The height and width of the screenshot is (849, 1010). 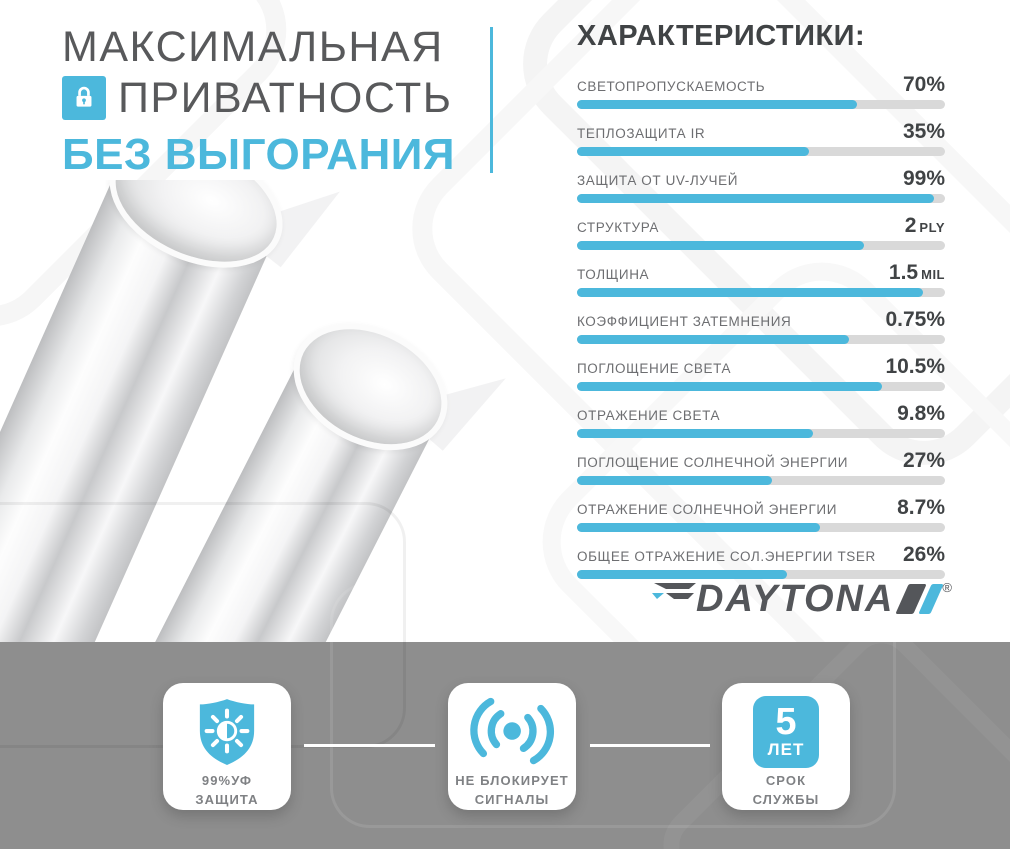 I want to click on spec-value: 99%, so click(x=924, y=179).